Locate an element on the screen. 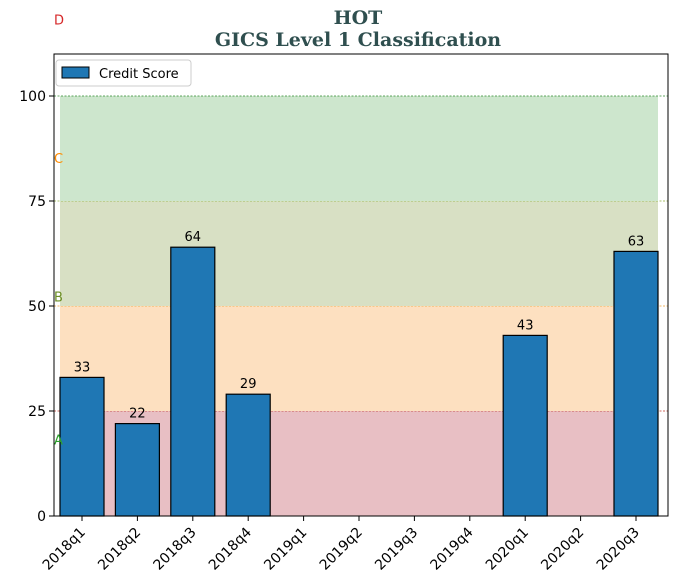 The image size is (678, 585). y-tick-label-50: 50 is located at coordinates (37, 307).